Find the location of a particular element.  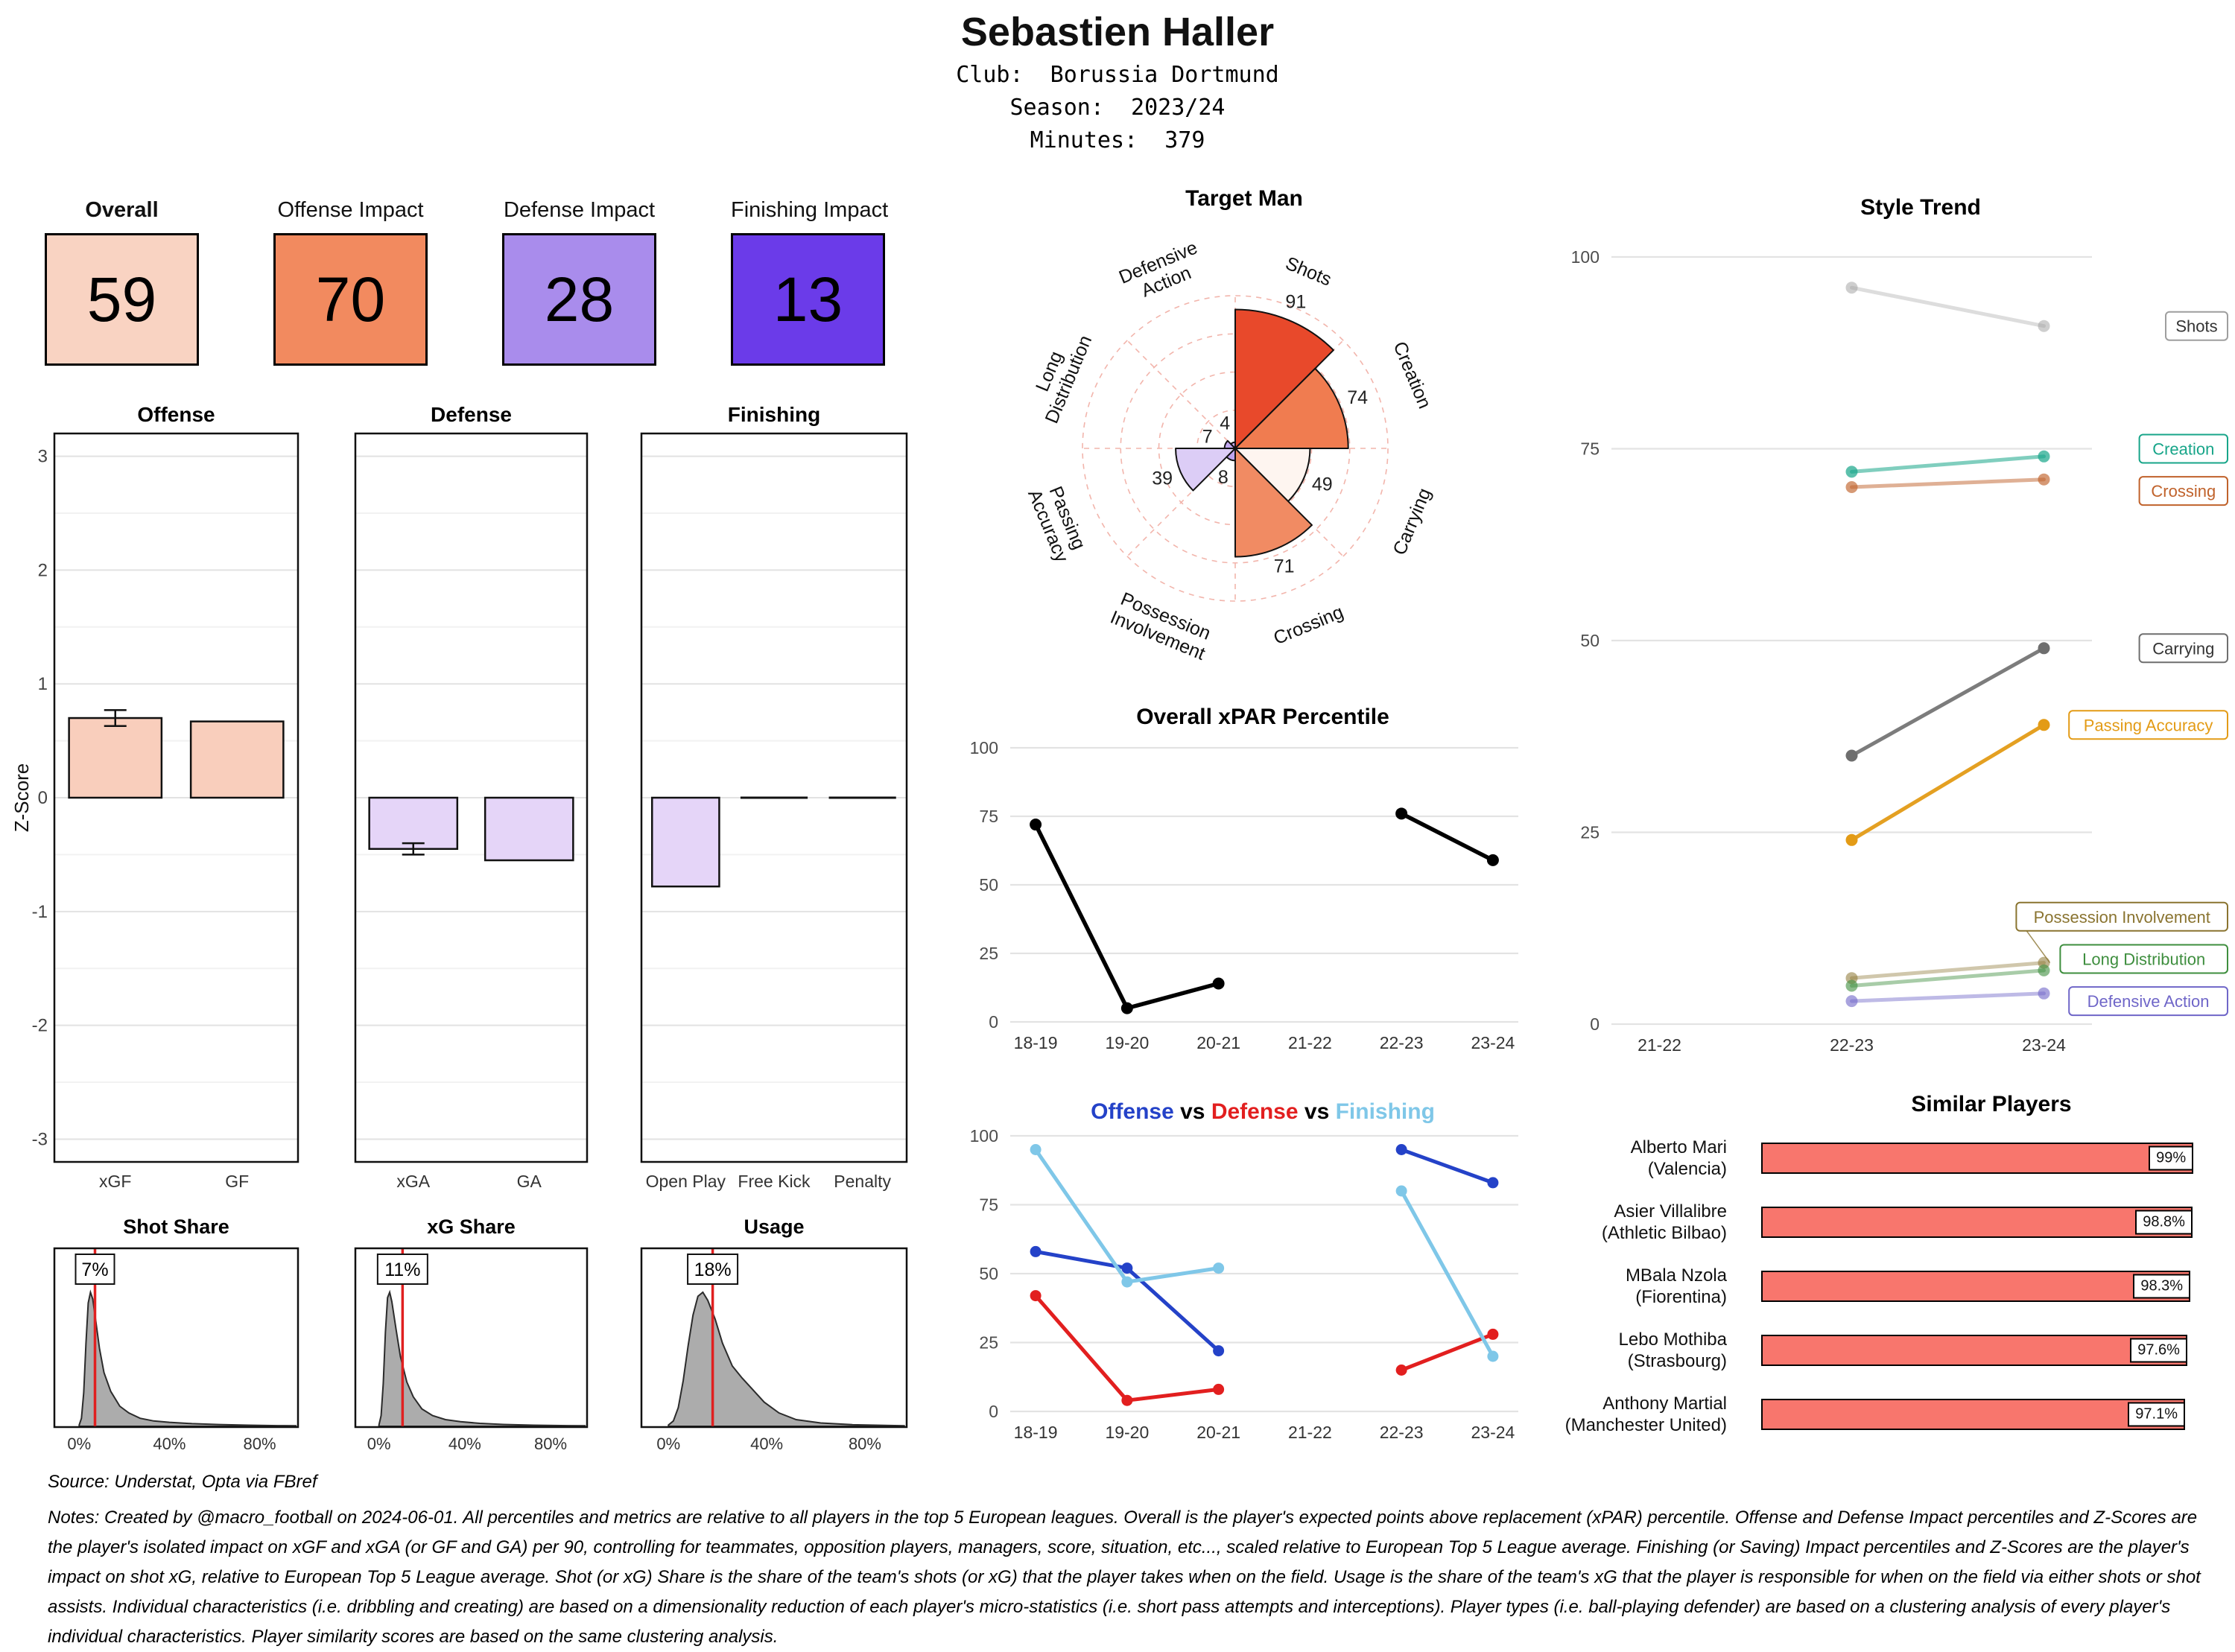

similarity-bar-track: 99% is located at coordinates (1979, 1158).